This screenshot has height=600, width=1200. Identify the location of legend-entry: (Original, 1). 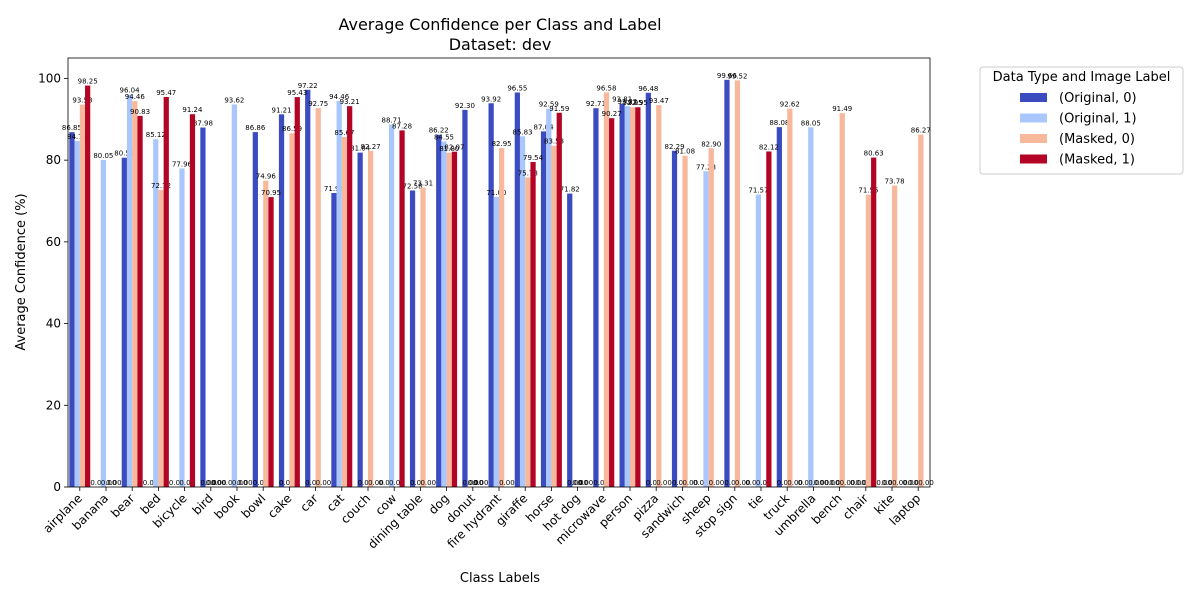
(1098, 119).